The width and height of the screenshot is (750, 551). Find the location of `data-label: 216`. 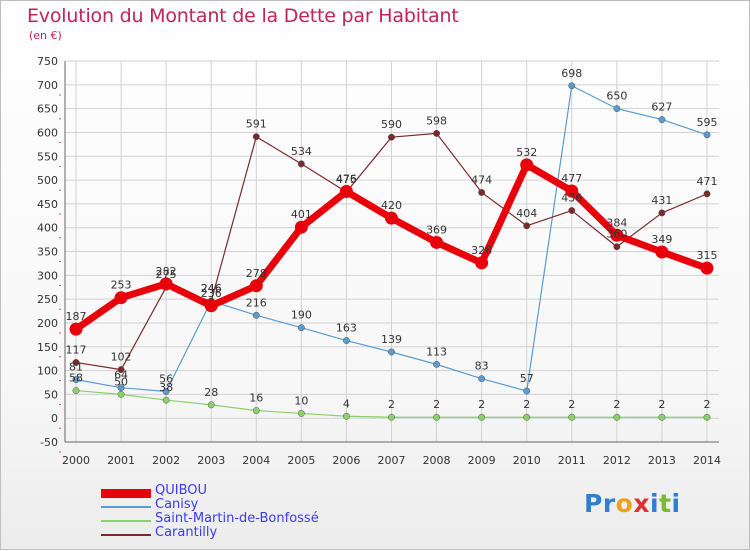

data-label: 216 is located at coordinates (256, 302).